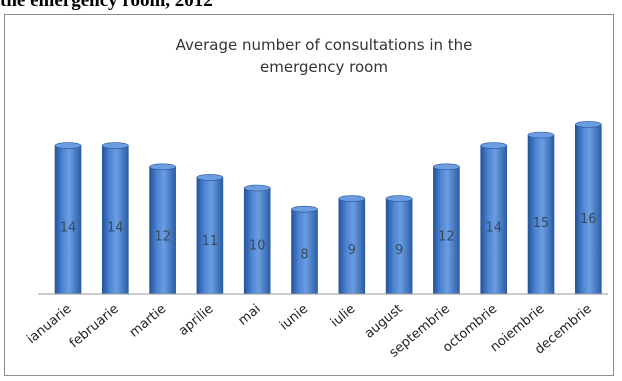 The width and height of the screenshot is (622, 381). I want to click on bar-septembrie, so click(446, 230).